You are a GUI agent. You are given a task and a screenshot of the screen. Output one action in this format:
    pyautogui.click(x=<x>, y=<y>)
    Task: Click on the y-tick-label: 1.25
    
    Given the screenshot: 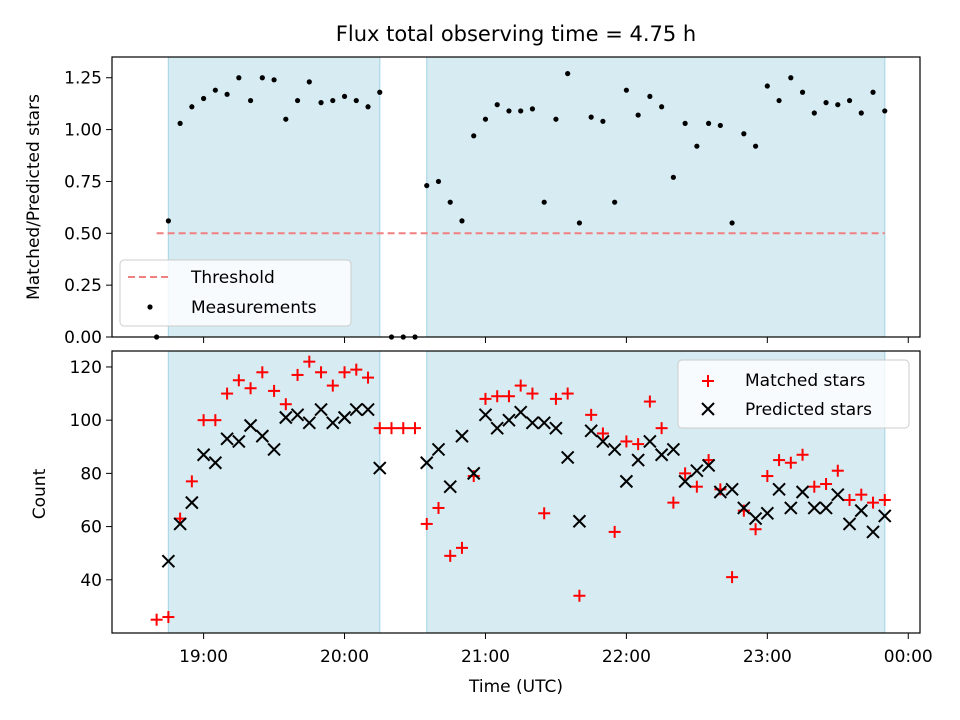 What is the action you would take?
    pyautogui.click(x=83, y=79)
    